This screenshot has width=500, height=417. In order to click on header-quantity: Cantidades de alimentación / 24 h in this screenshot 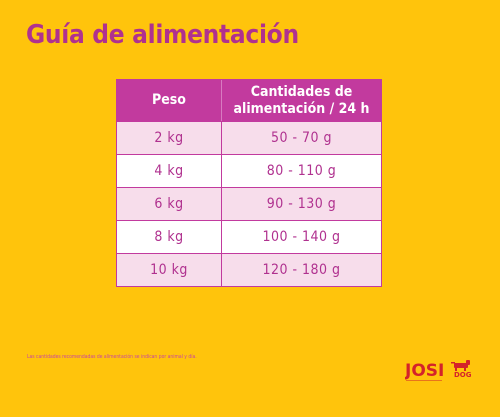, I will do `click(301, 100)`.